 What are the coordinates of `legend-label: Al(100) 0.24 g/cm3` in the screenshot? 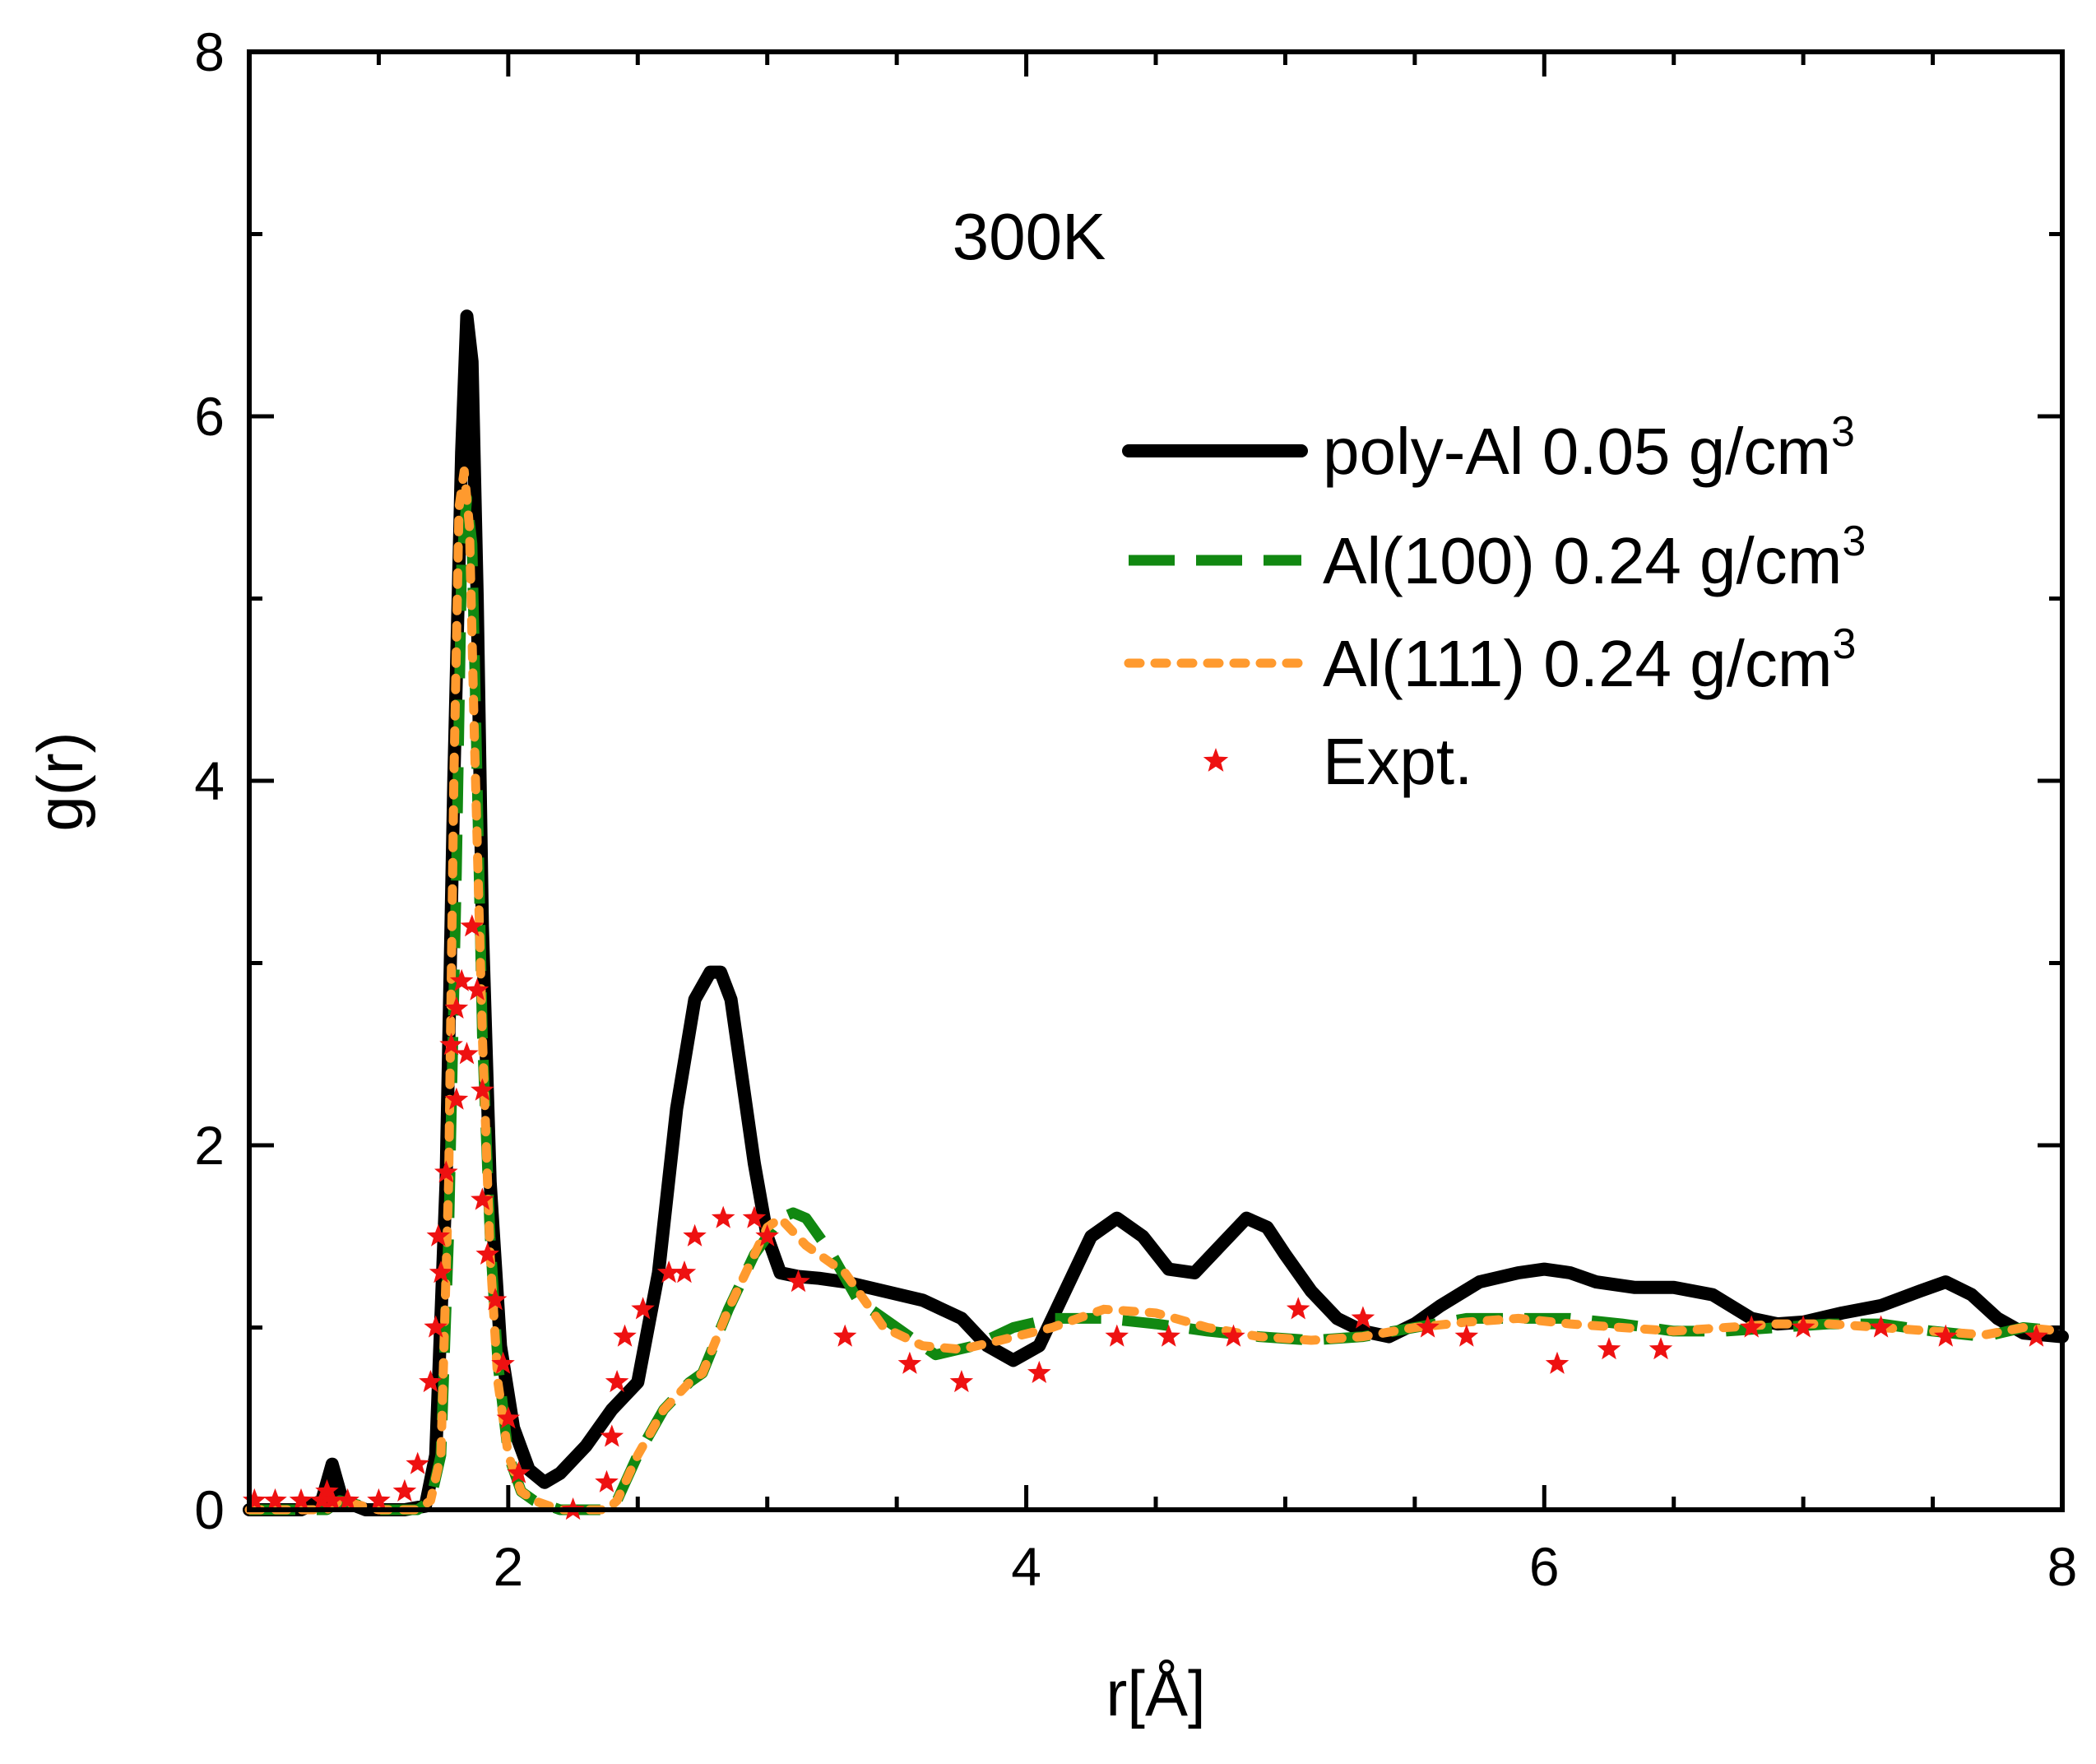 It's located at (1594, 557).